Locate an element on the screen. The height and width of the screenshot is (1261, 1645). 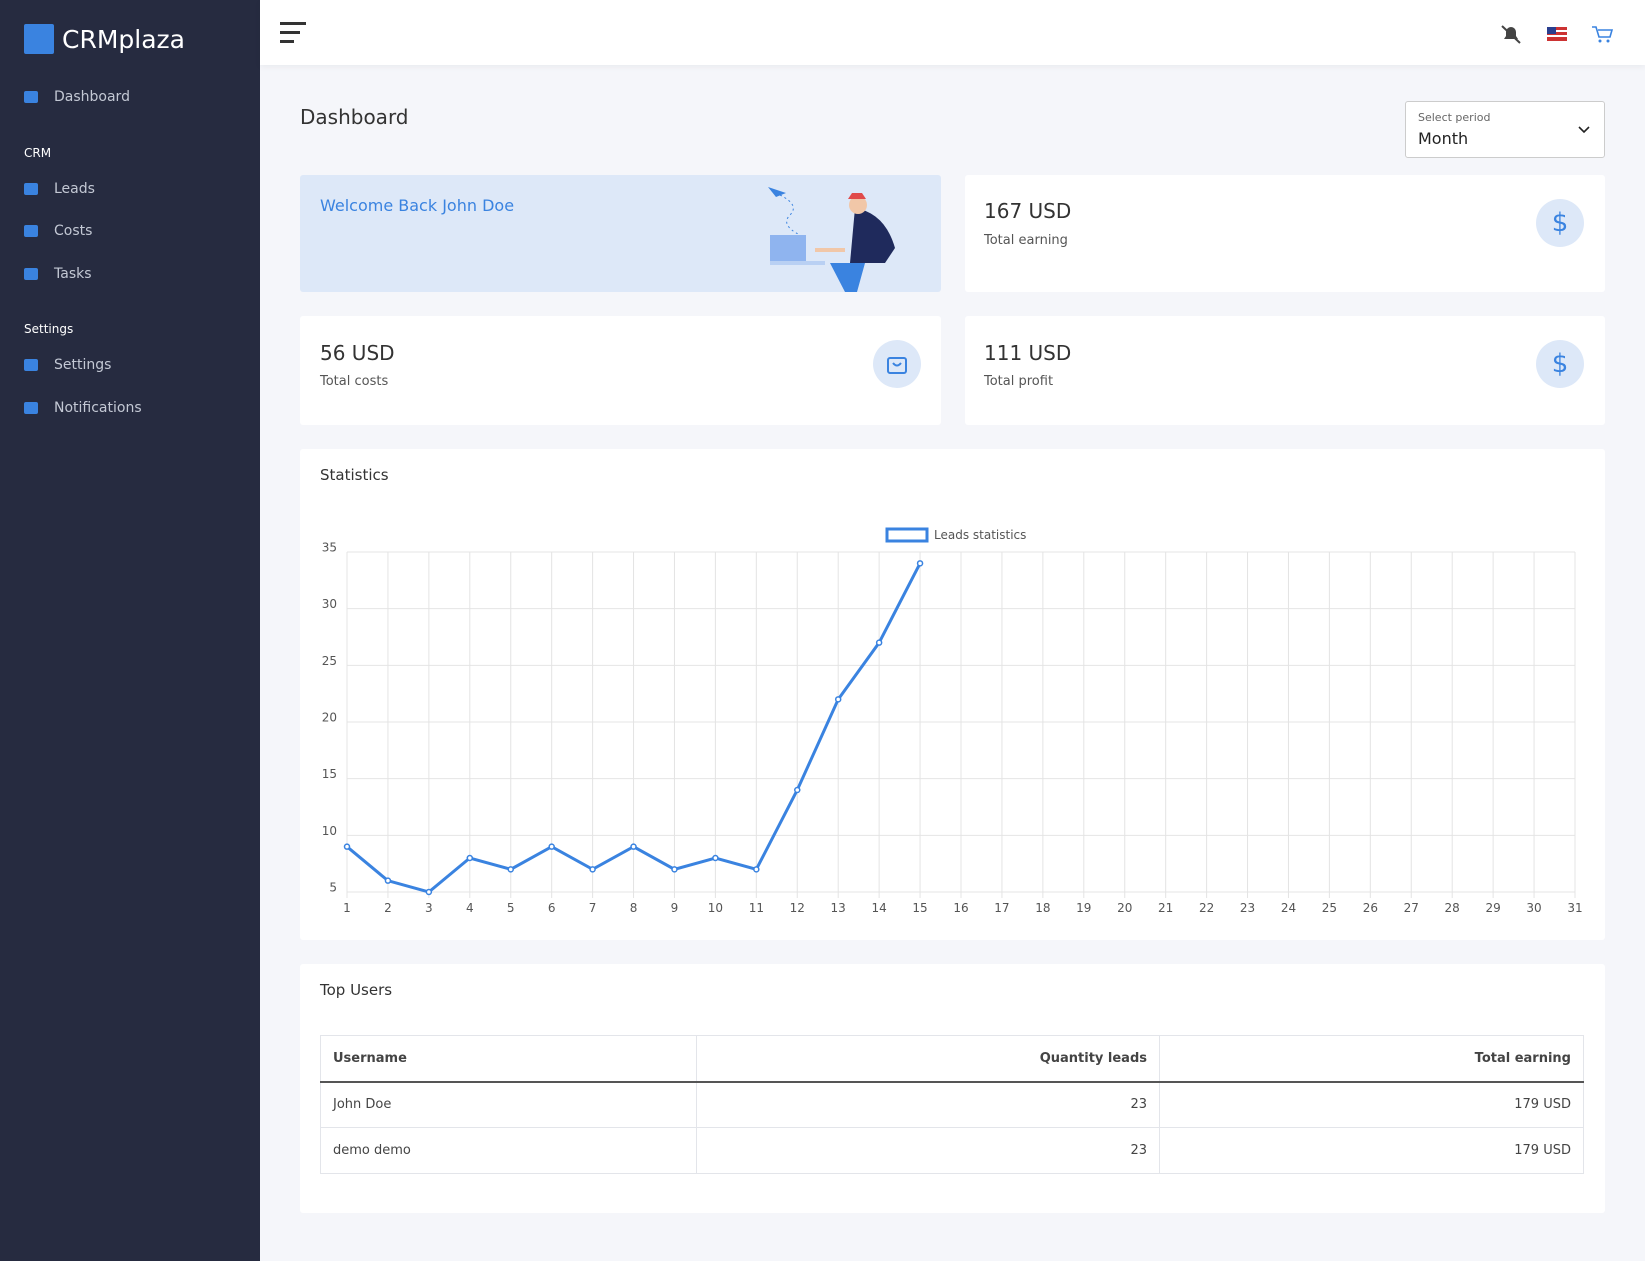
x-tick-label: 3 is located at coordinates (429, 908).